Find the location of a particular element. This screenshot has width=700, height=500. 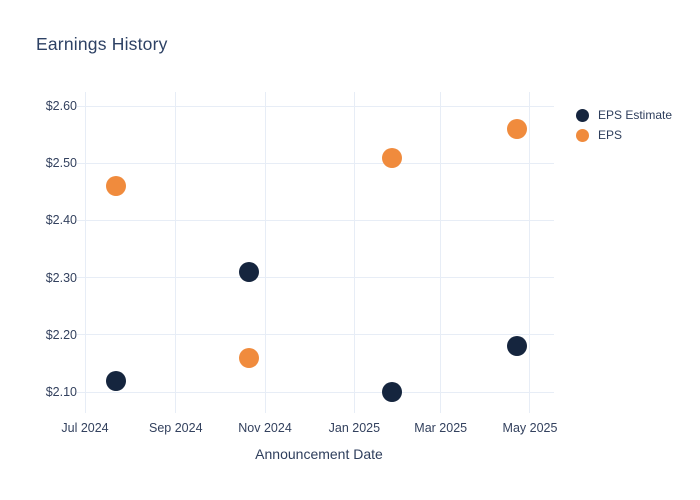

x-tick-label: Mar 2025 is located at coordinates (441, 428).